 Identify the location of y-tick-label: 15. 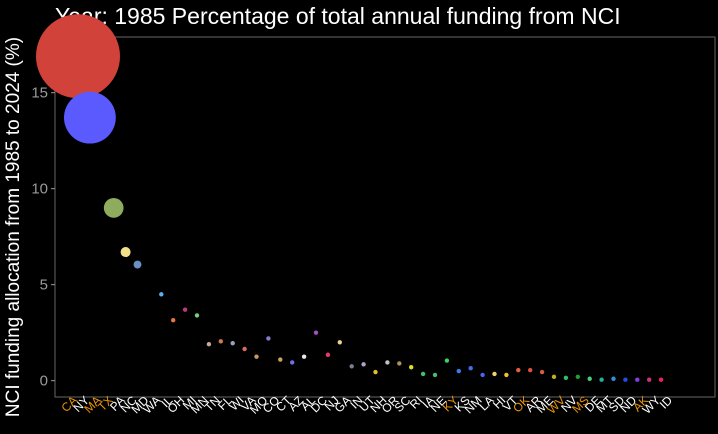
(39, 93).